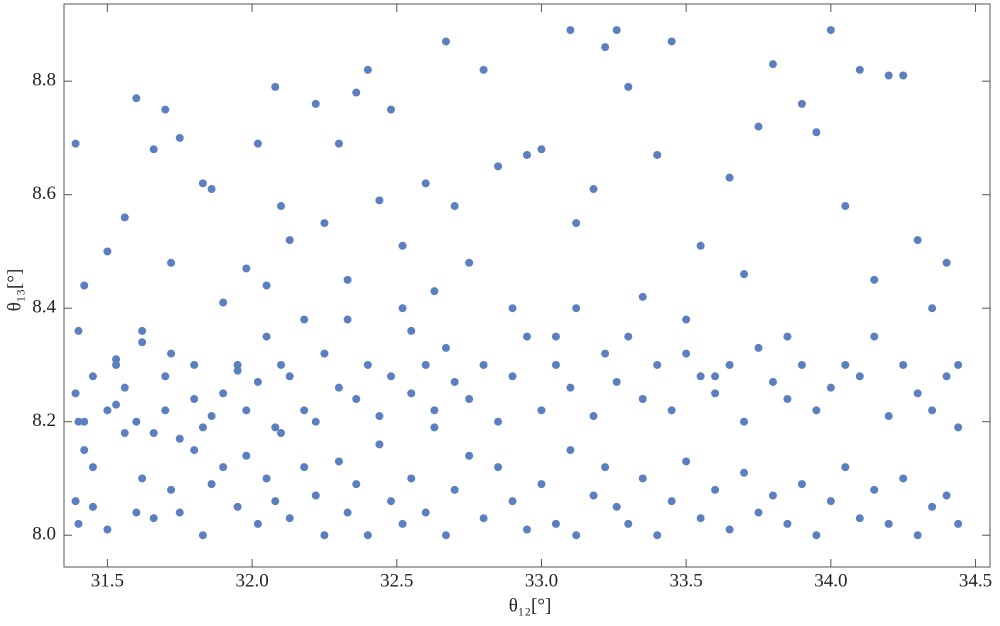 Image resolution: width=1000 pixels, height=626 pixels. I want to click on x-tick-label: 32.0, so click(251, 580).